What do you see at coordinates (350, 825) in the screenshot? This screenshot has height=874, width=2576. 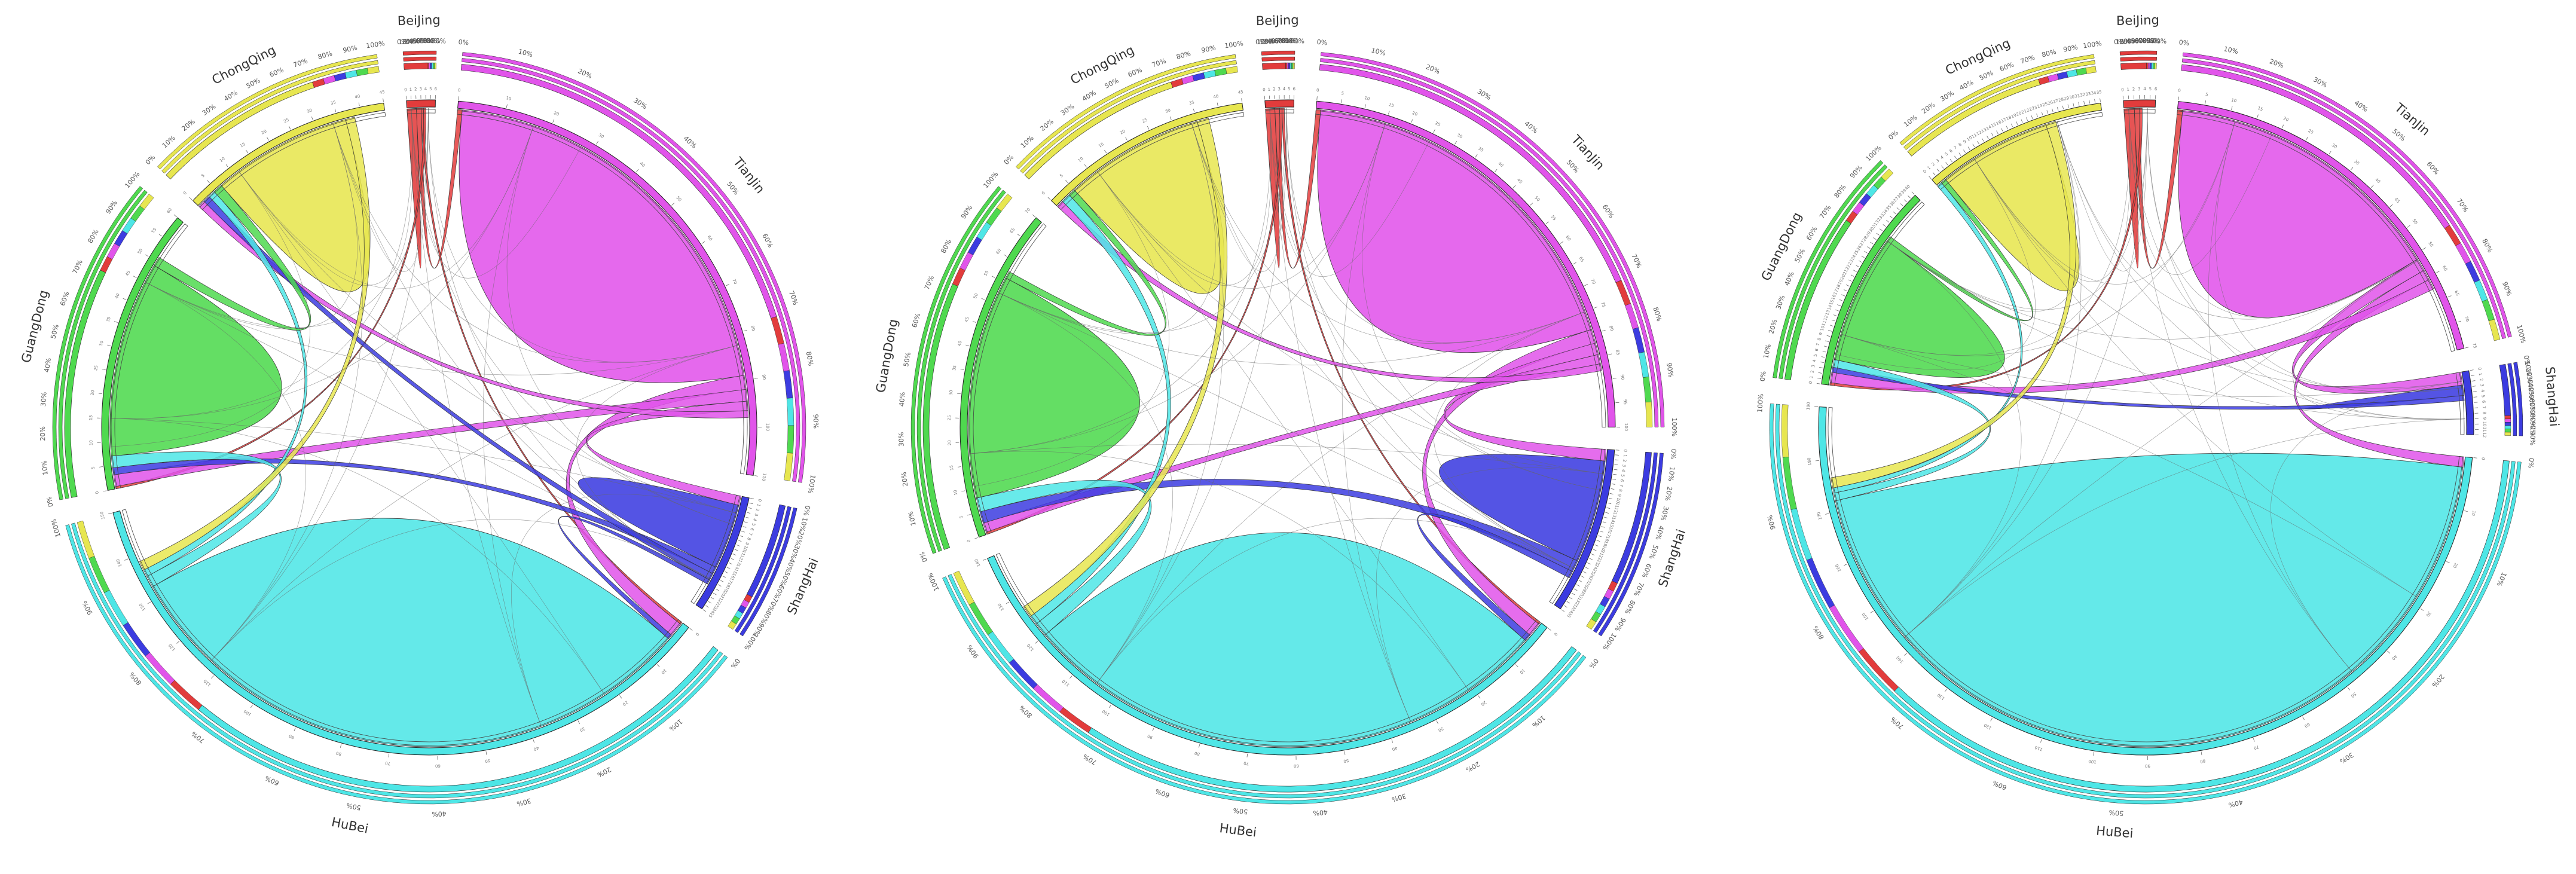 I see `region-label-hubei: HuBei` at bounding box center [350, 825].